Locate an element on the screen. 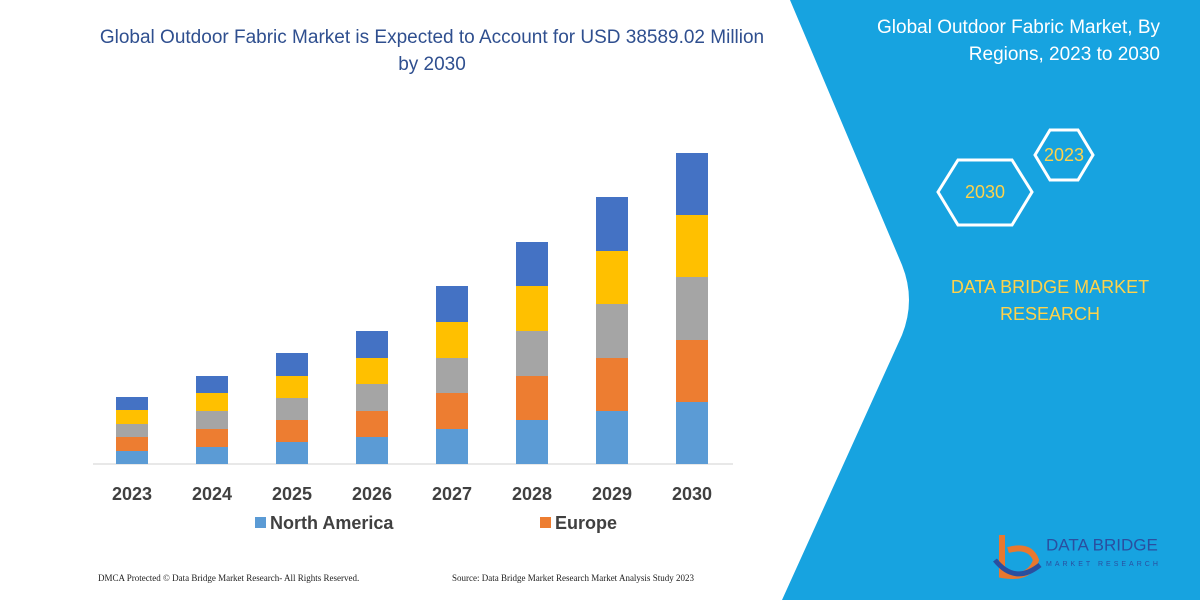  x-tick-label: 2028 is located at coordinates (532, 494).